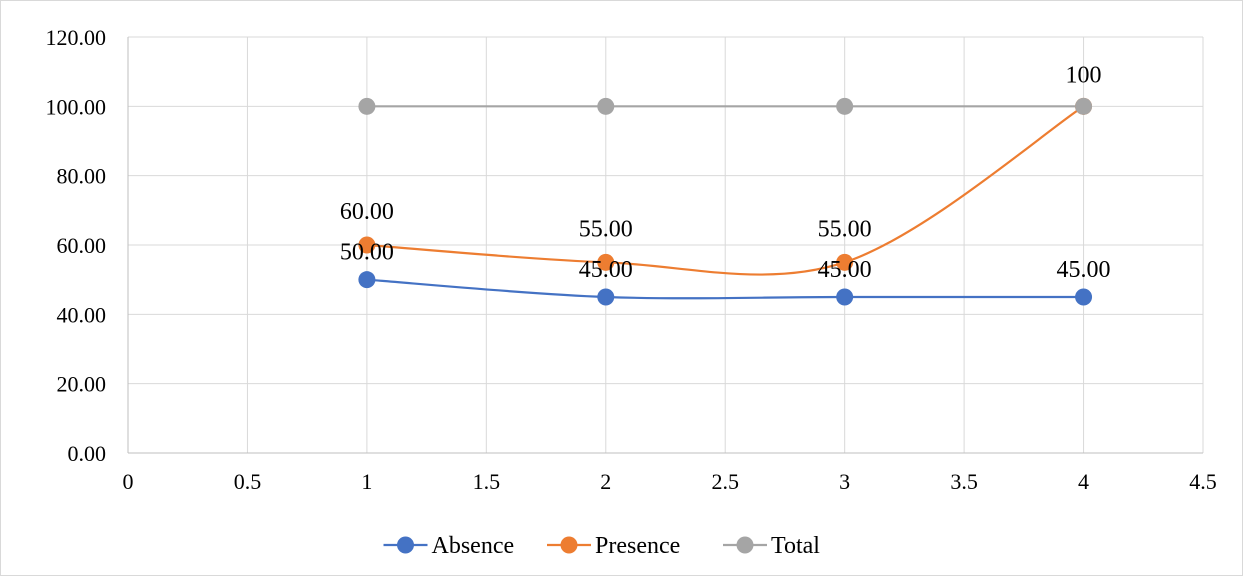 The width and height of the screenshot is (1244, 577). What do you see at coordinates (745, 545) in the screenshot?
I see `legend-marker-total` at bounding box center [745, 545].